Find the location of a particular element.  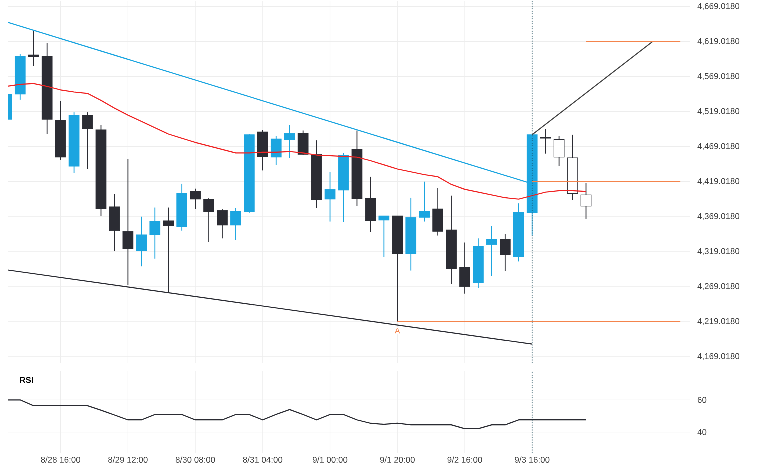

x-tick-label: 8/28 16:00 is located at coordinates (60, 459).